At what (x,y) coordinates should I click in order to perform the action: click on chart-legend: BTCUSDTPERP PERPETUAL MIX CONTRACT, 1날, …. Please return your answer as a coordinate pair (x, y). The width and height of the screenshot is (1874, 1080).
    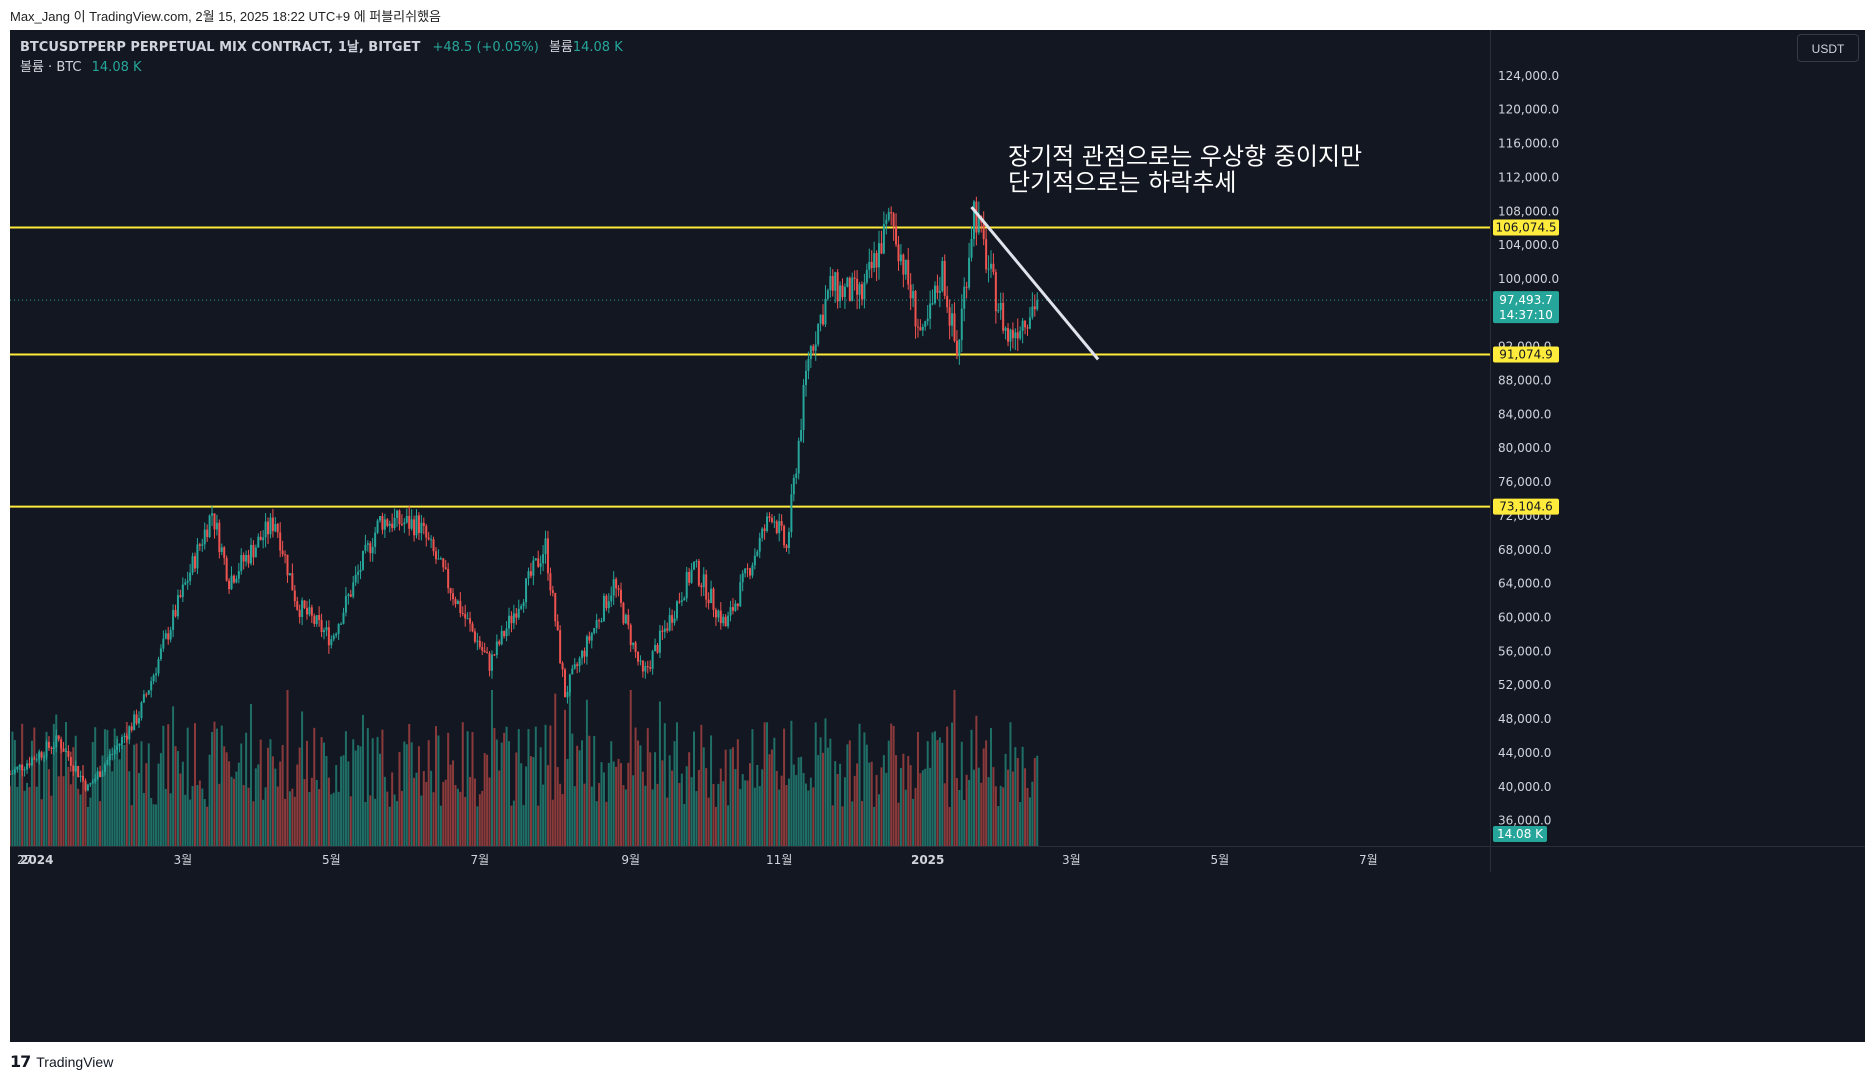
    Looking at the image, I should click on (321, 58).